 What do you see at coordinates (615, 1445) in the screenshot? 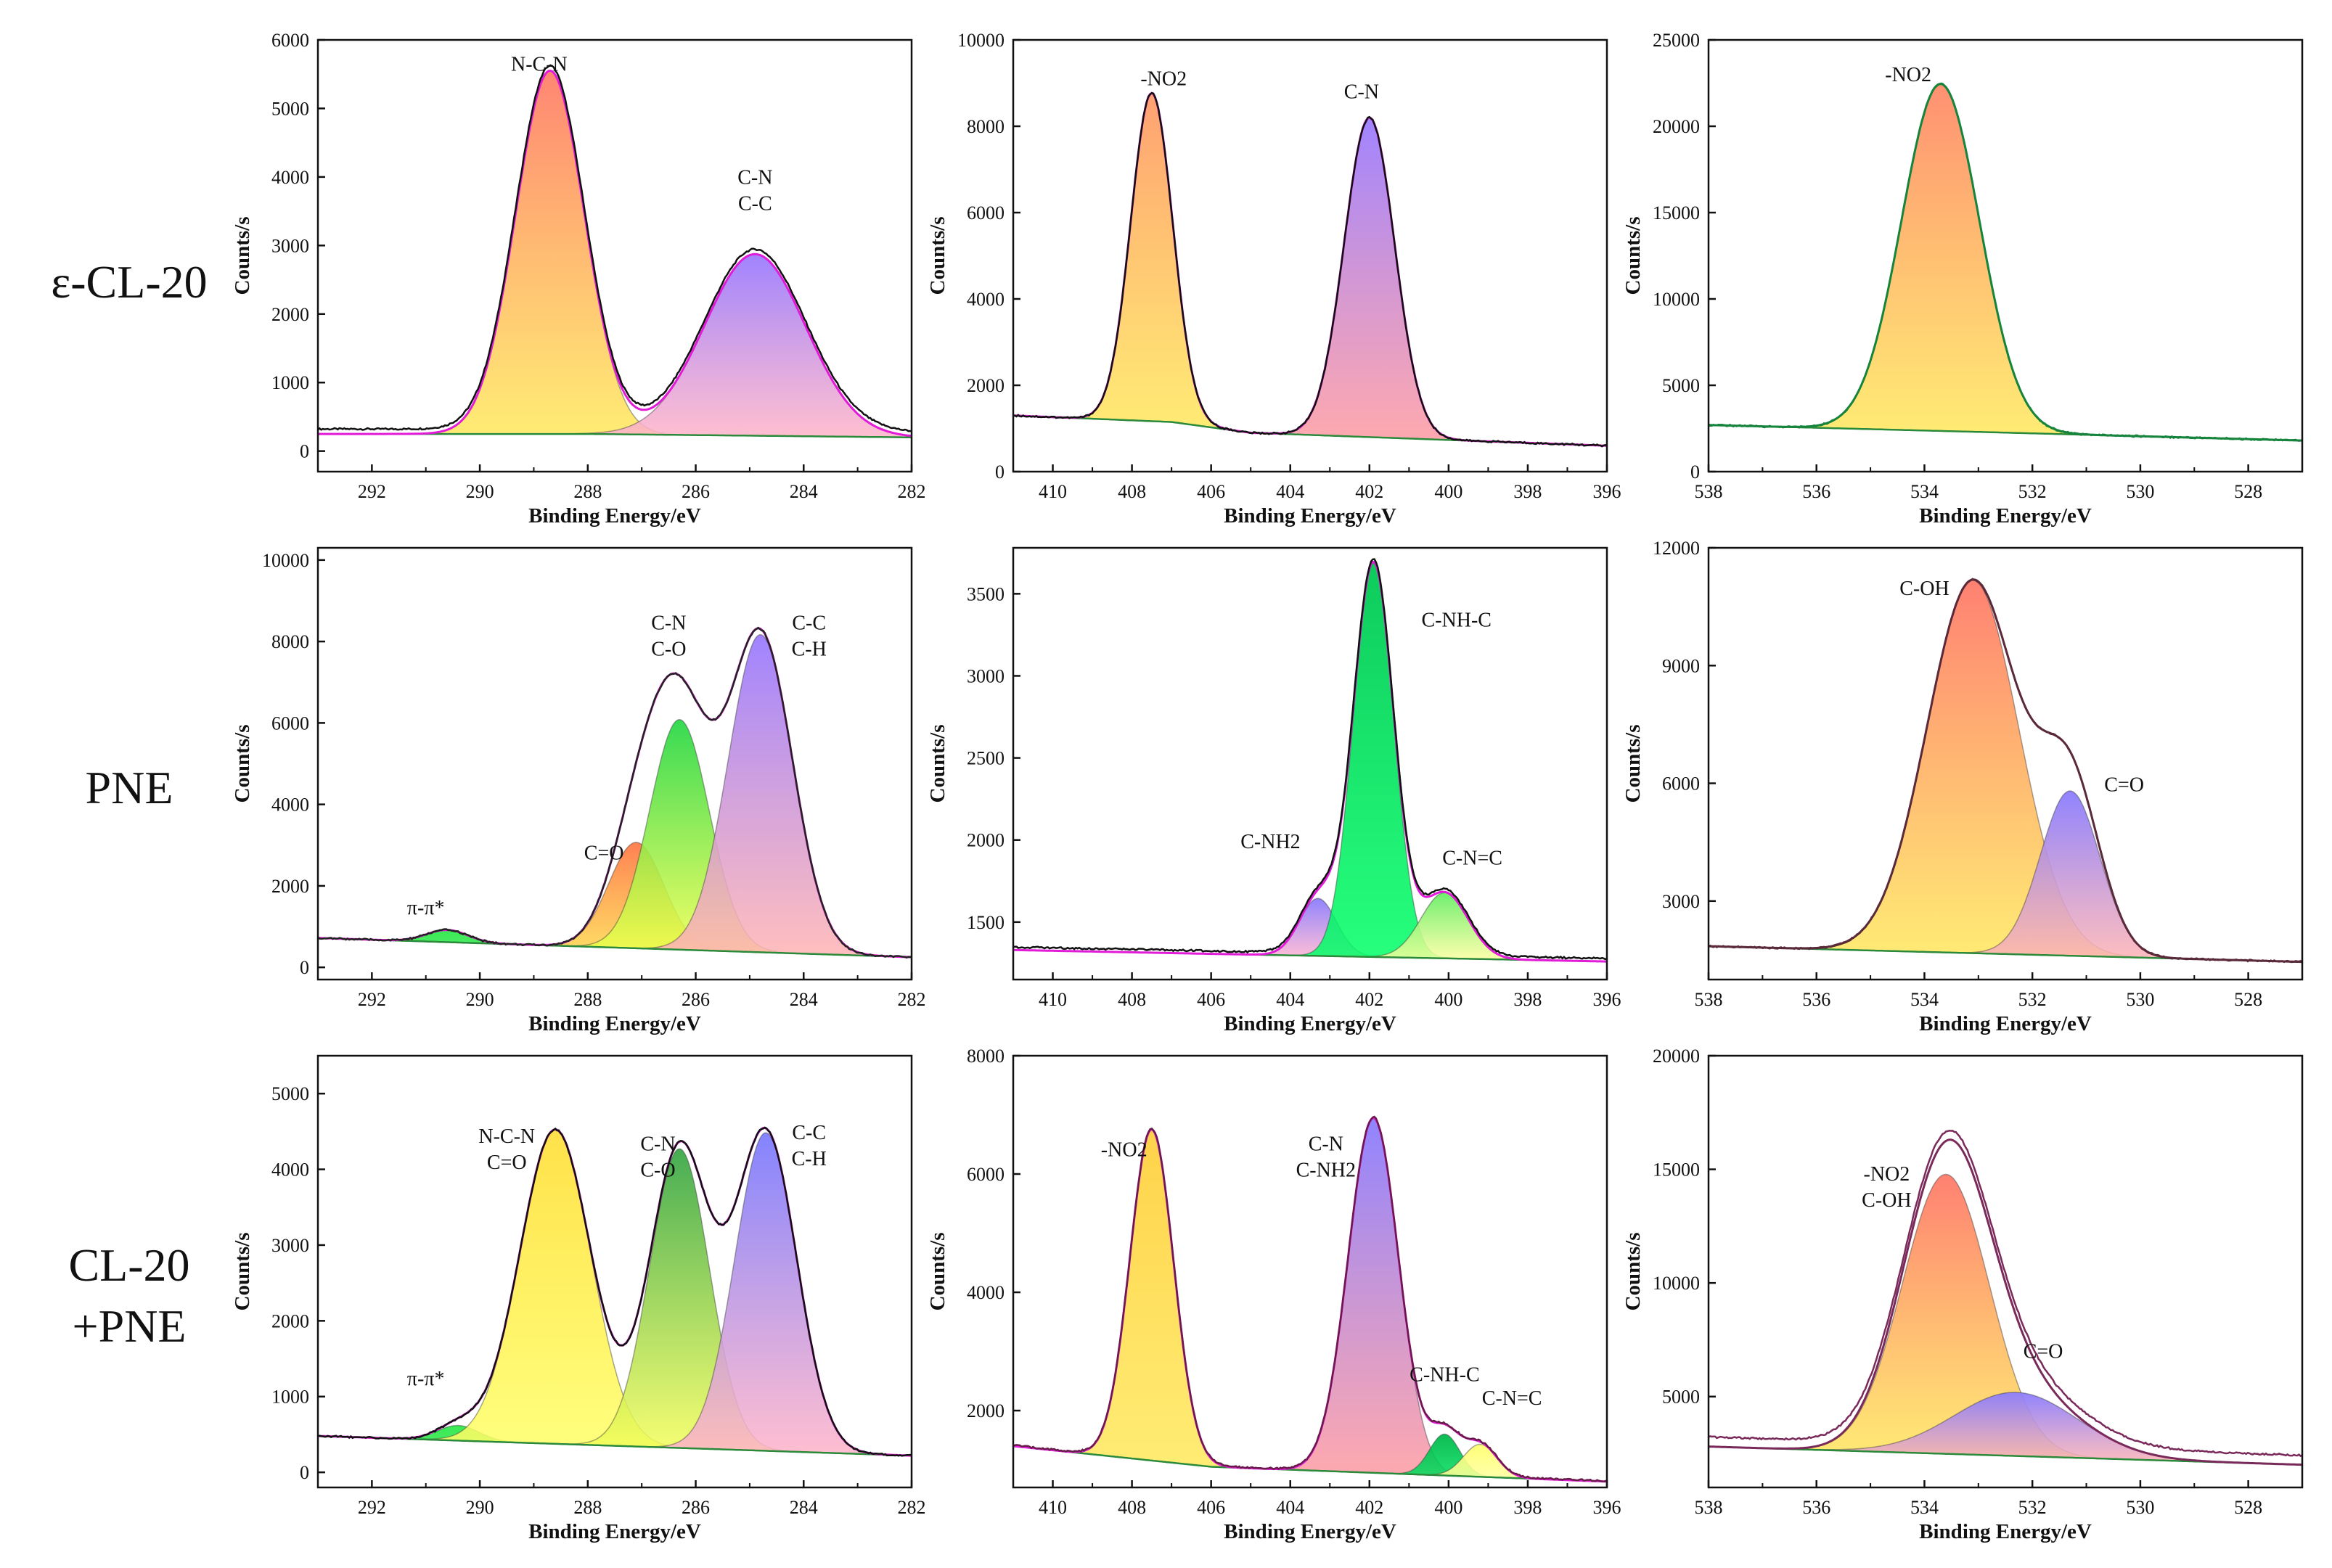
I see `background-line` at bounding box center [615, 1445].